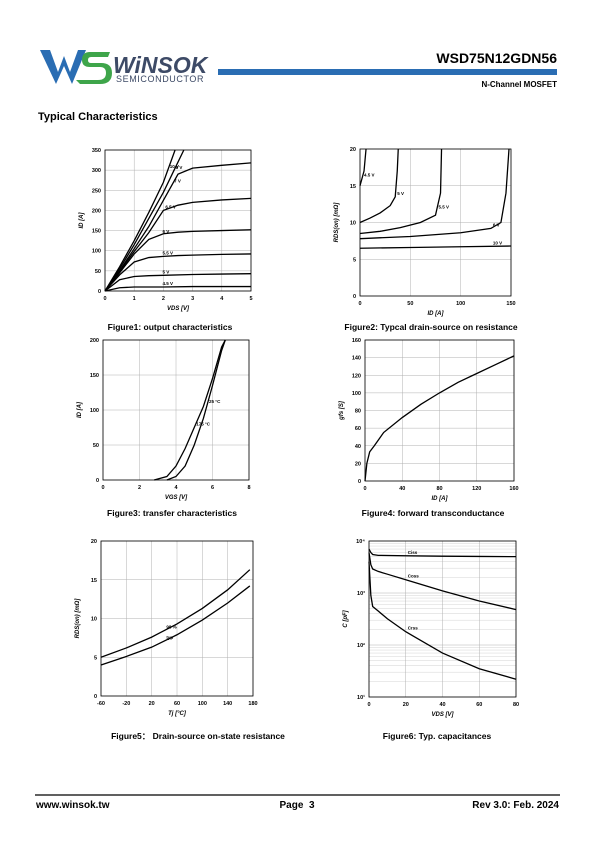  Describe the element at coordinates (76, 67) in the screenshot. I see `logo-mark` at that location.